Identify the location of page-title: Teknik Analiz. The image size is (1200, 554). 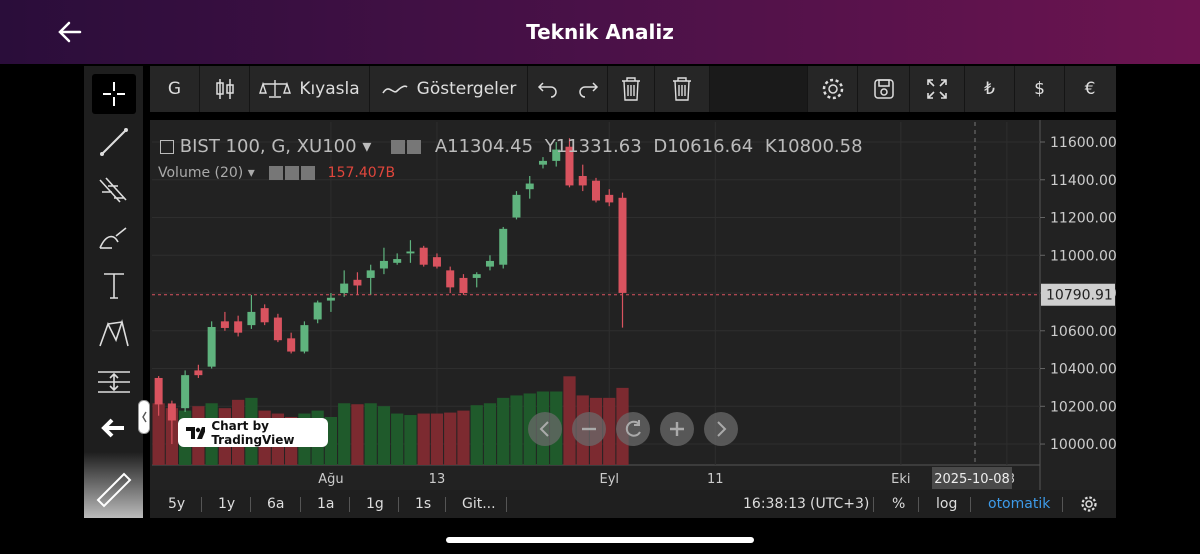
(600, 32).